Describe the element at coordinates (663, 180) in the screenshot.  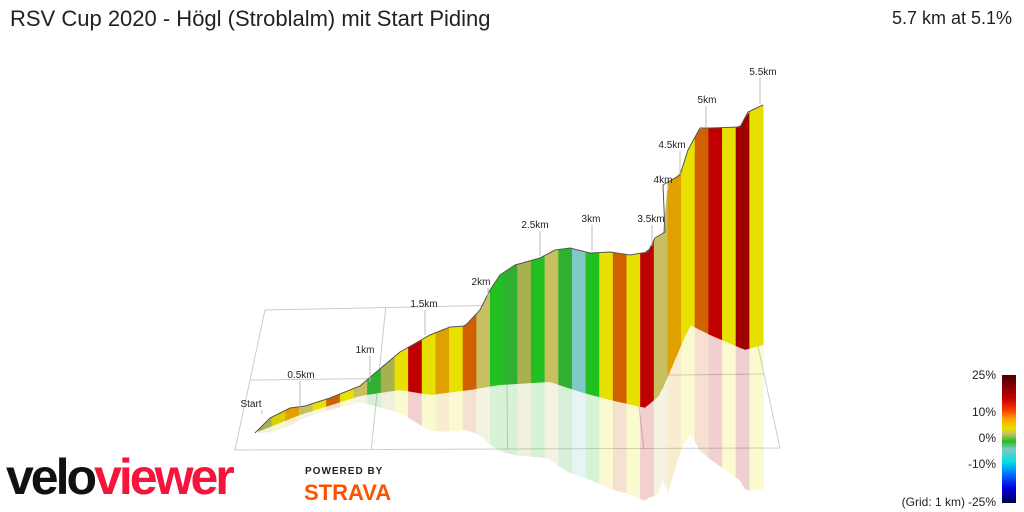
I see `distance-marker-label: 4km` at that location.